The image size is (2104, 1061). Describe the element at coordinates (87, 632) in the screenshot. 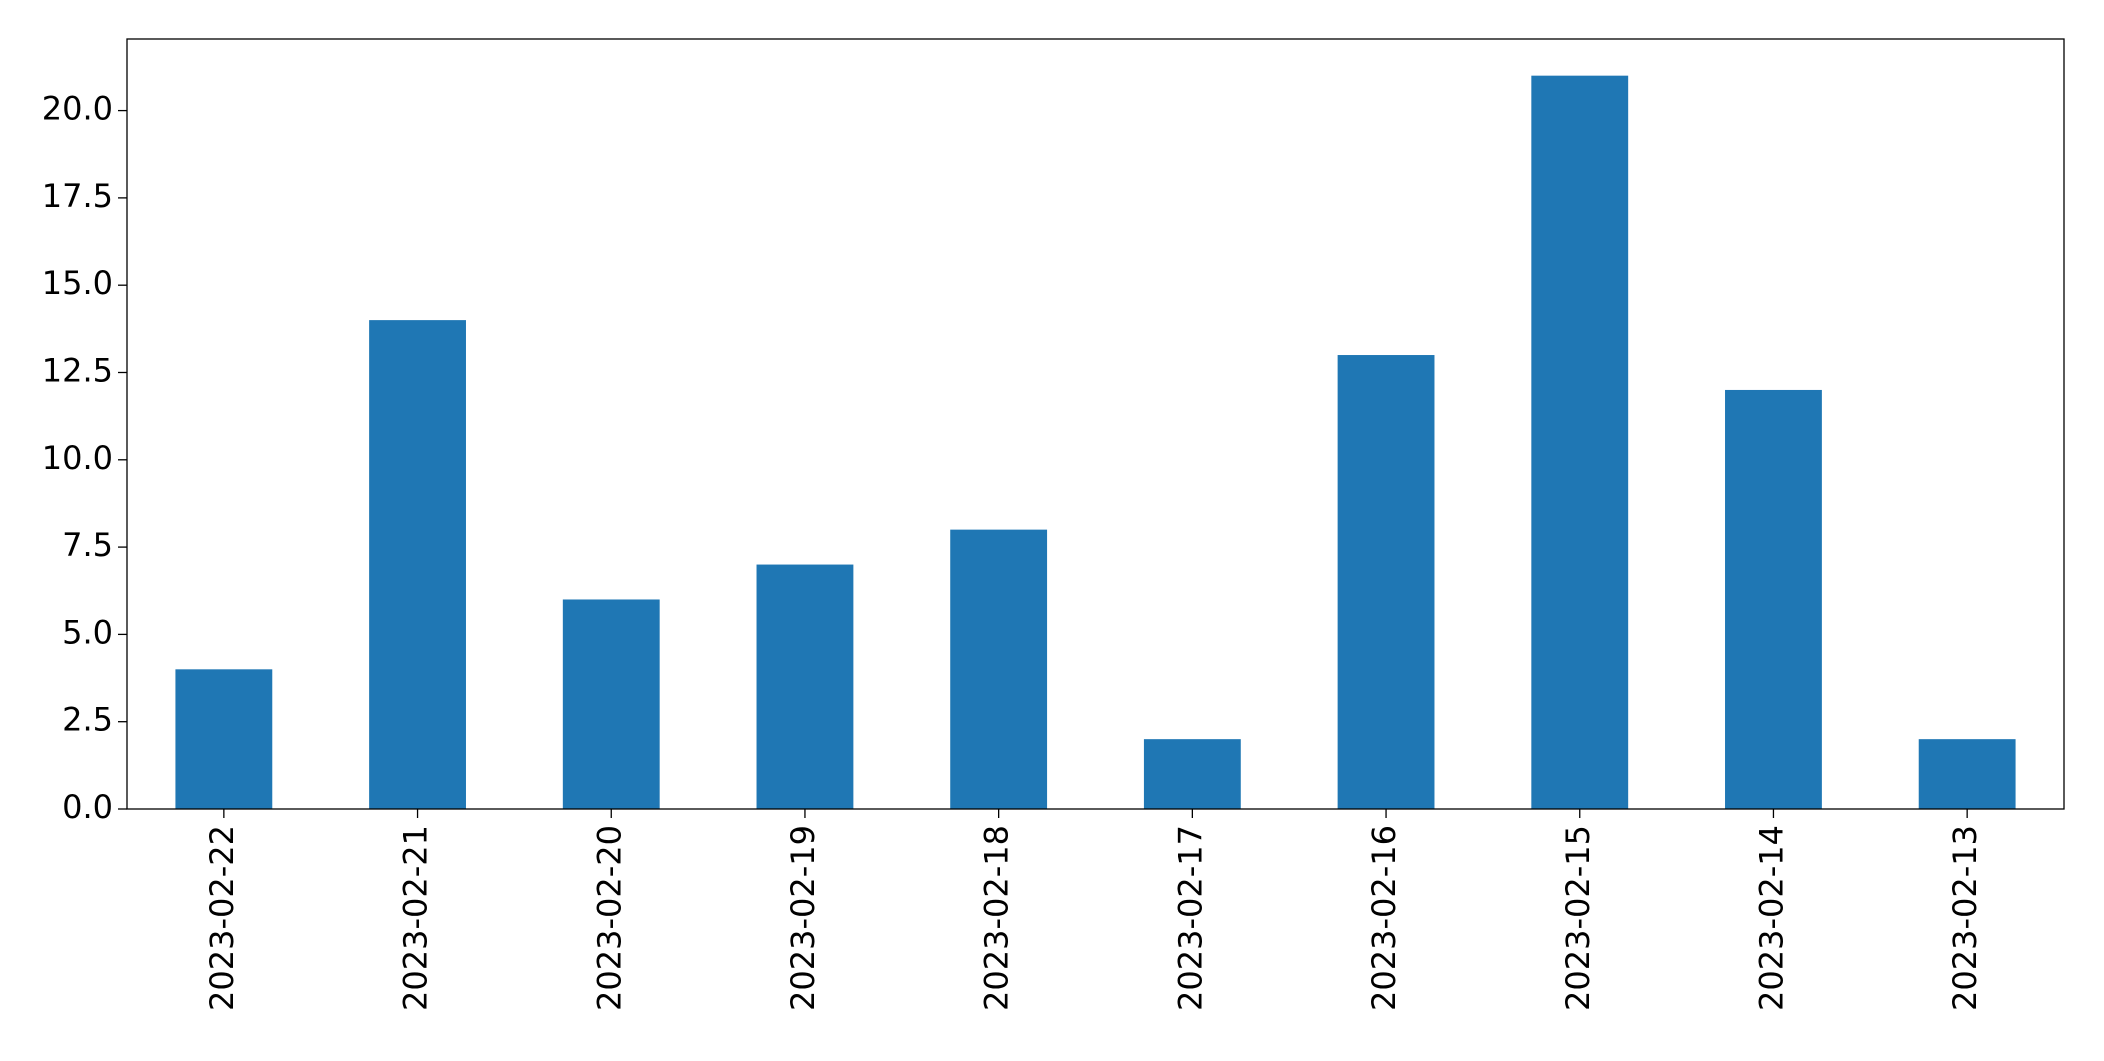

I see `y-tick-label: 5.0` at that location.